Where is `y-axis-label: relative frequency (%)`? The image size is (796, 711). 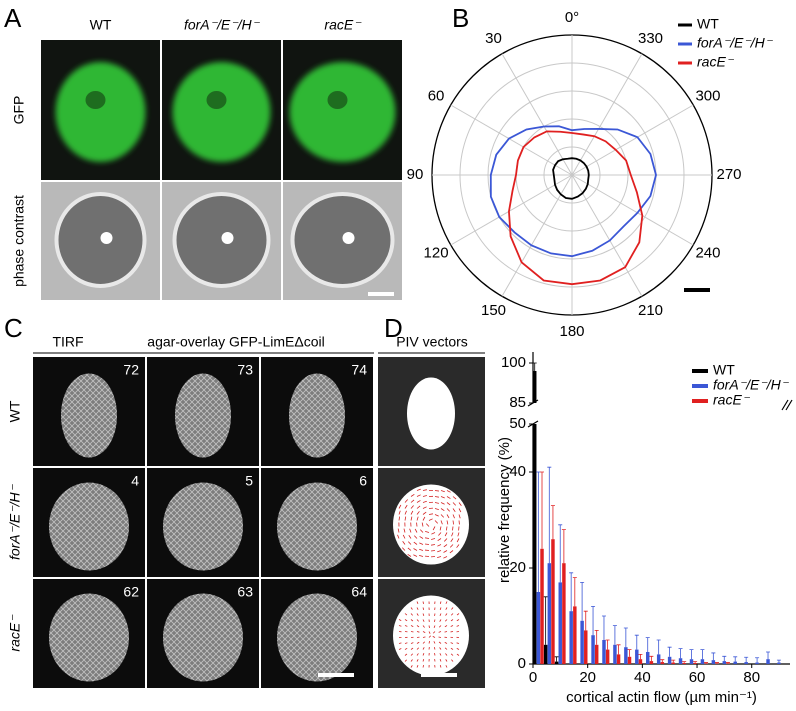
y-axis-label: relative frequency (%) is located at coordinates (504, 510).